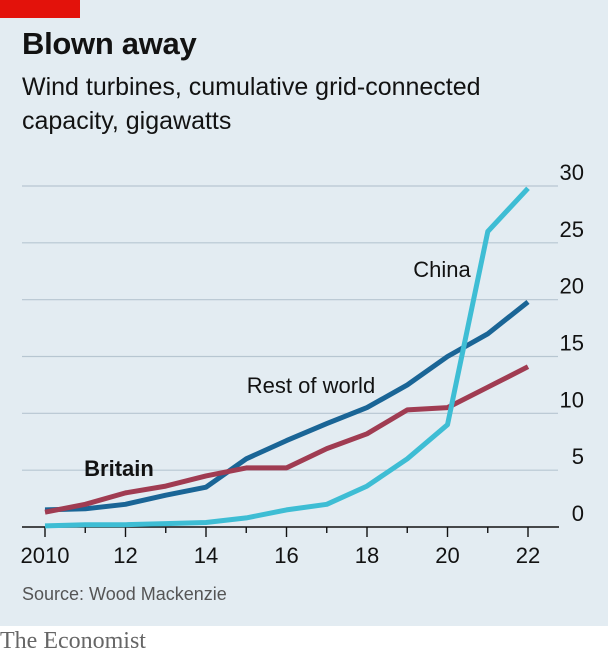 This screenshot has height=662, width=608. I want to click on y-axis-tick-labels: 0 5 10 15 20 25 30, so click(572, 343).